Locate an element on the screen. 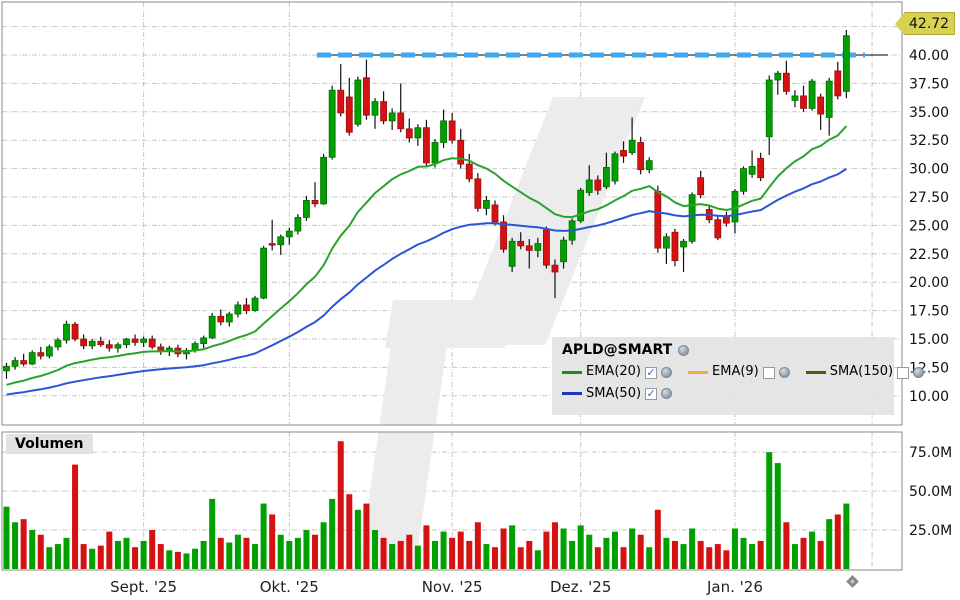  symbol-settings-icon is located at coordinates (684, 351).